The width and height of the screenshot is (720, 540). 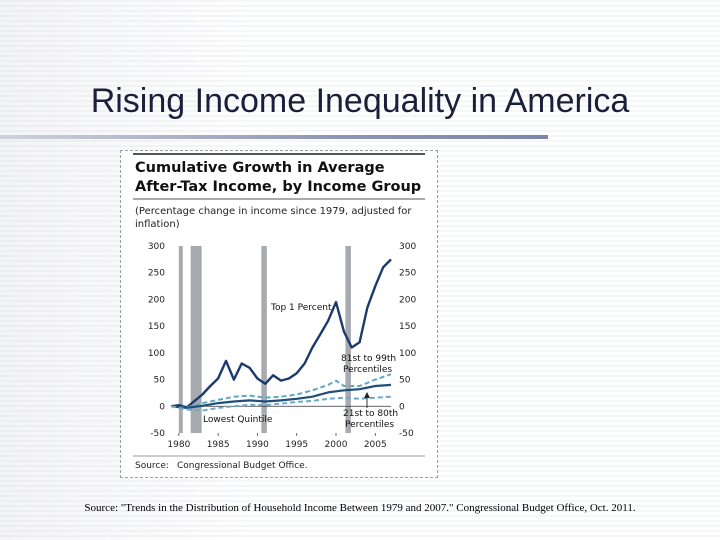 I want to click on label-81st-to-99th-line-1: 81st to 99th, so click(x=368, y=359).